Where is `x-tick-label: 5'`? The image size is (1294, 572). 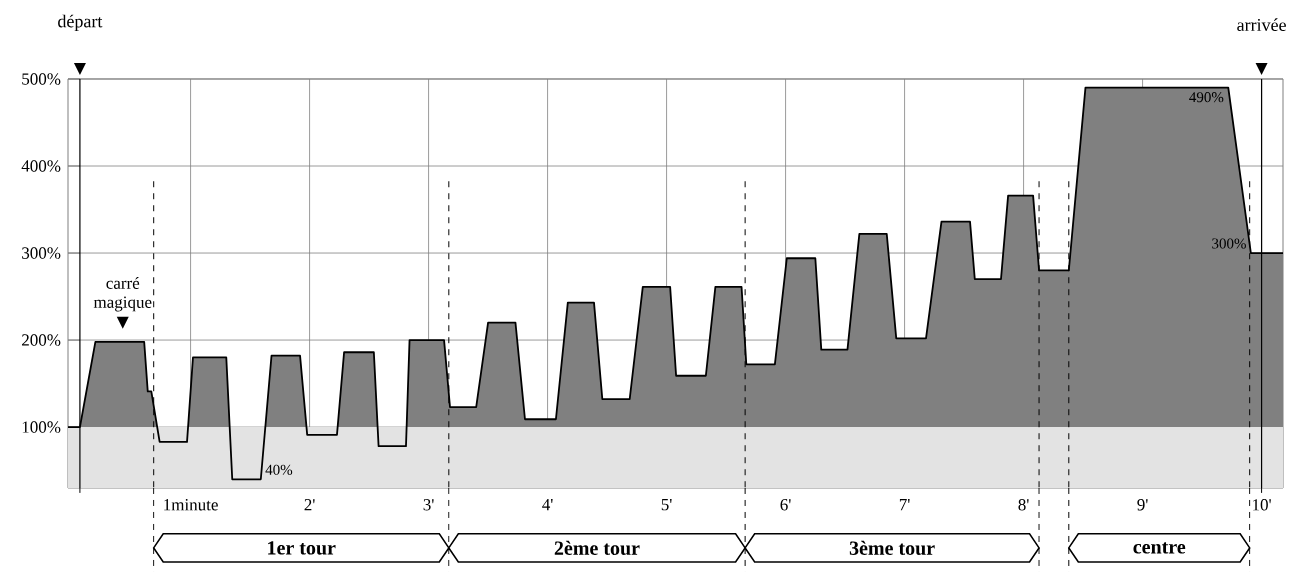
x-tick-label: 5' is located at coordinates (666, 505).